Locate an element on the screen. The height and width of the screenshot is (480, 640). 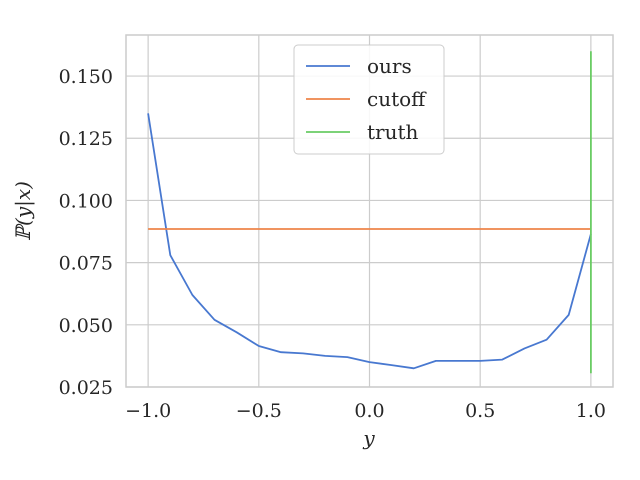
legend-label-cutoff: cutoff is located at coordinates (397, 99).